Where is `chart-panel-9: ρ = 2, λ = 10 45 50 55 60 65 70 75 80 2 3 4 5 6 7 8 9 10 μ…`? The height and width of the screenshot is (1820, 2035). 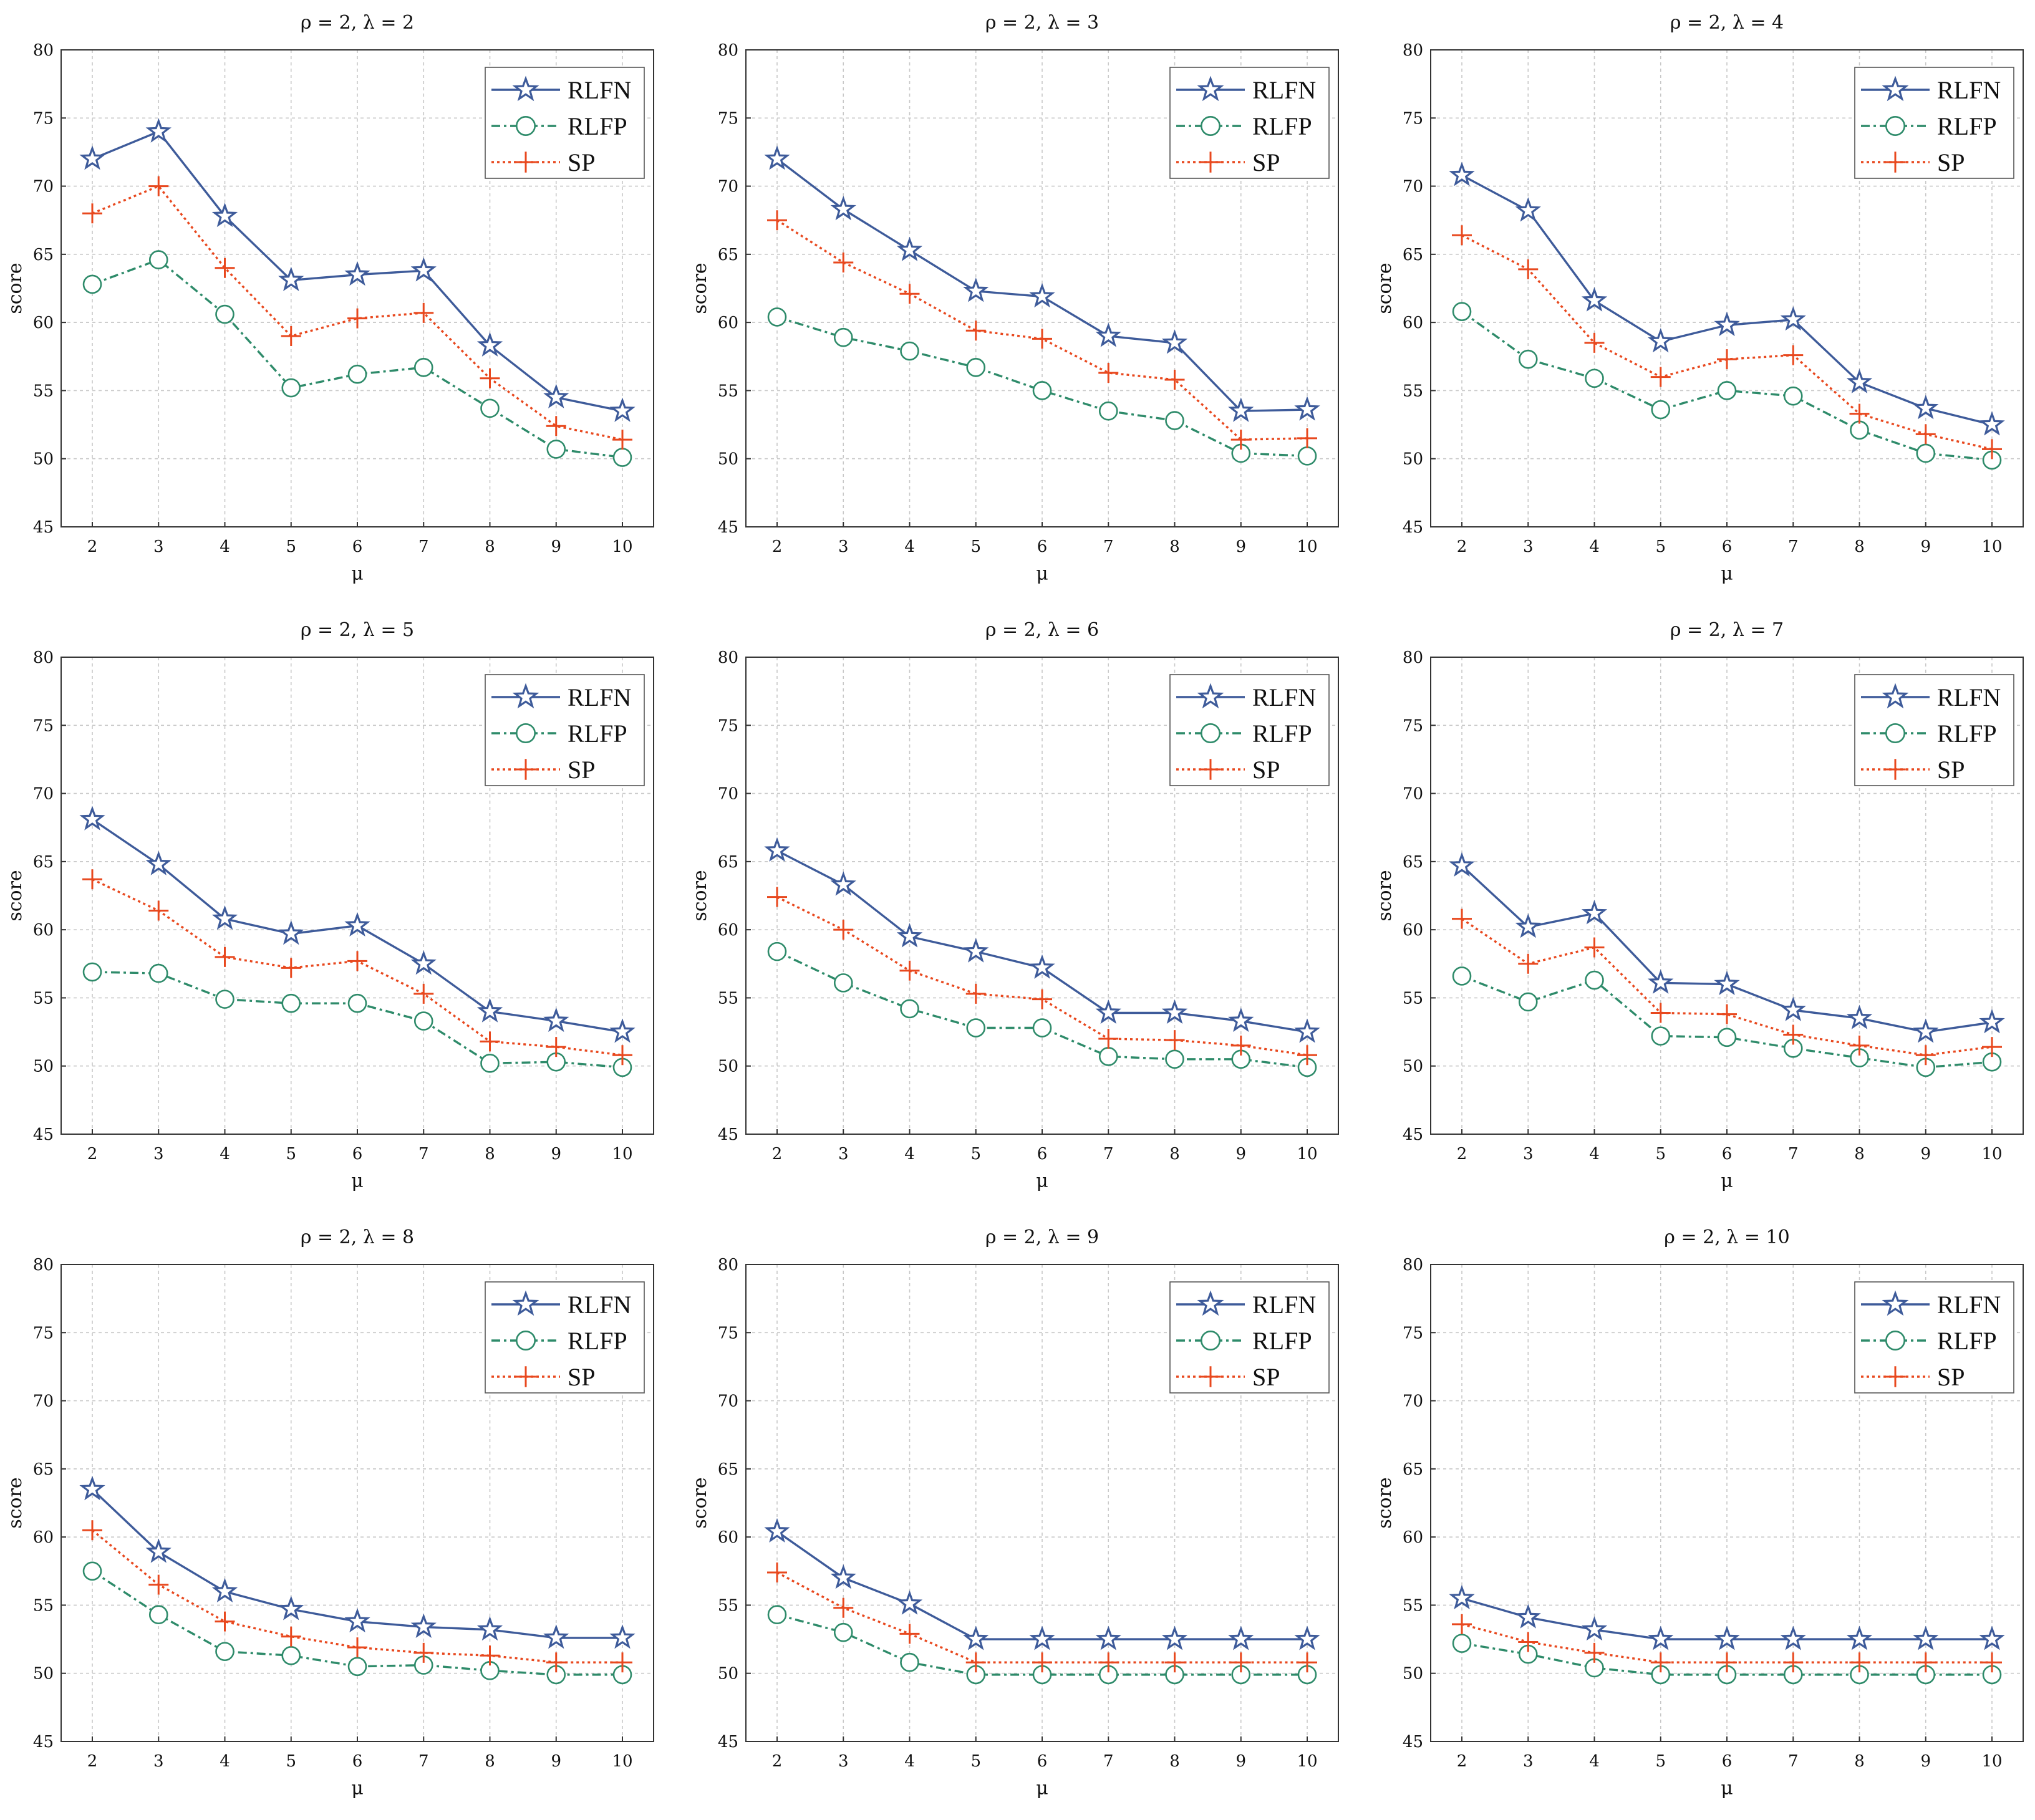
chart-panel-9: ρ = 2, λ = 10 45 50 55 60 65 70 75 80 2 3 4 5 6 7 8 9 10 μ… is located at coordinates (1702, 1517).